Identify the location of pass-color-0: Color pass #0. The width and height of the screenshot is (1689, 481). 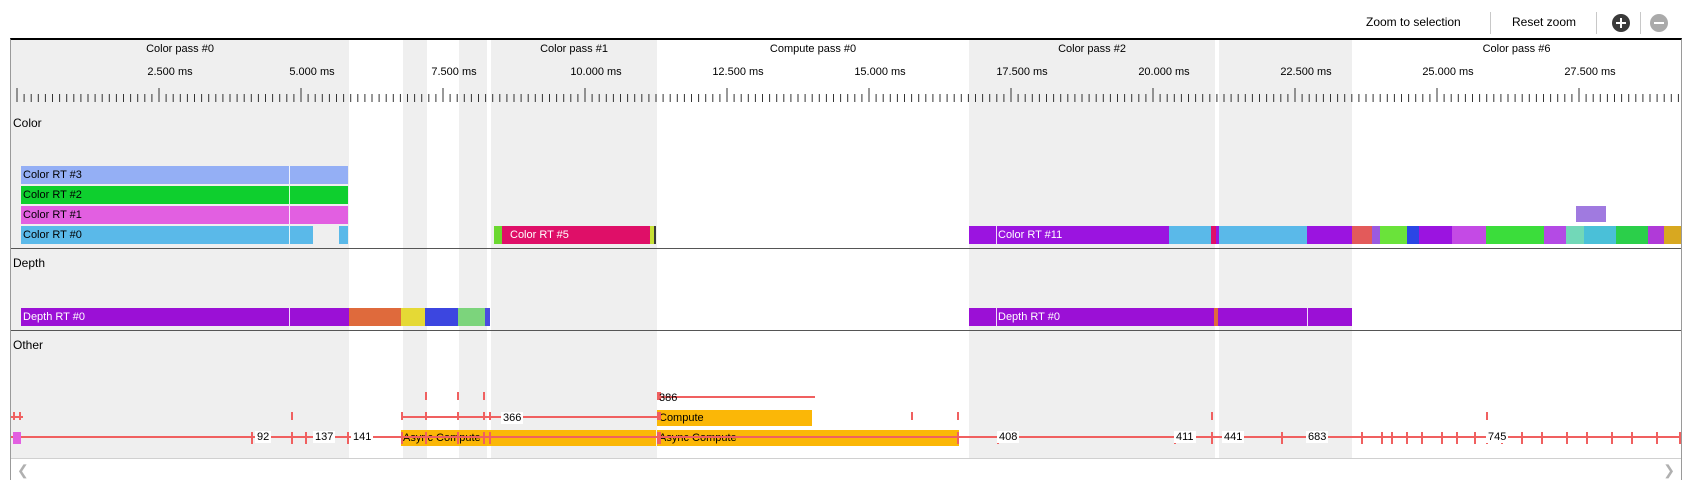
(180, 49).